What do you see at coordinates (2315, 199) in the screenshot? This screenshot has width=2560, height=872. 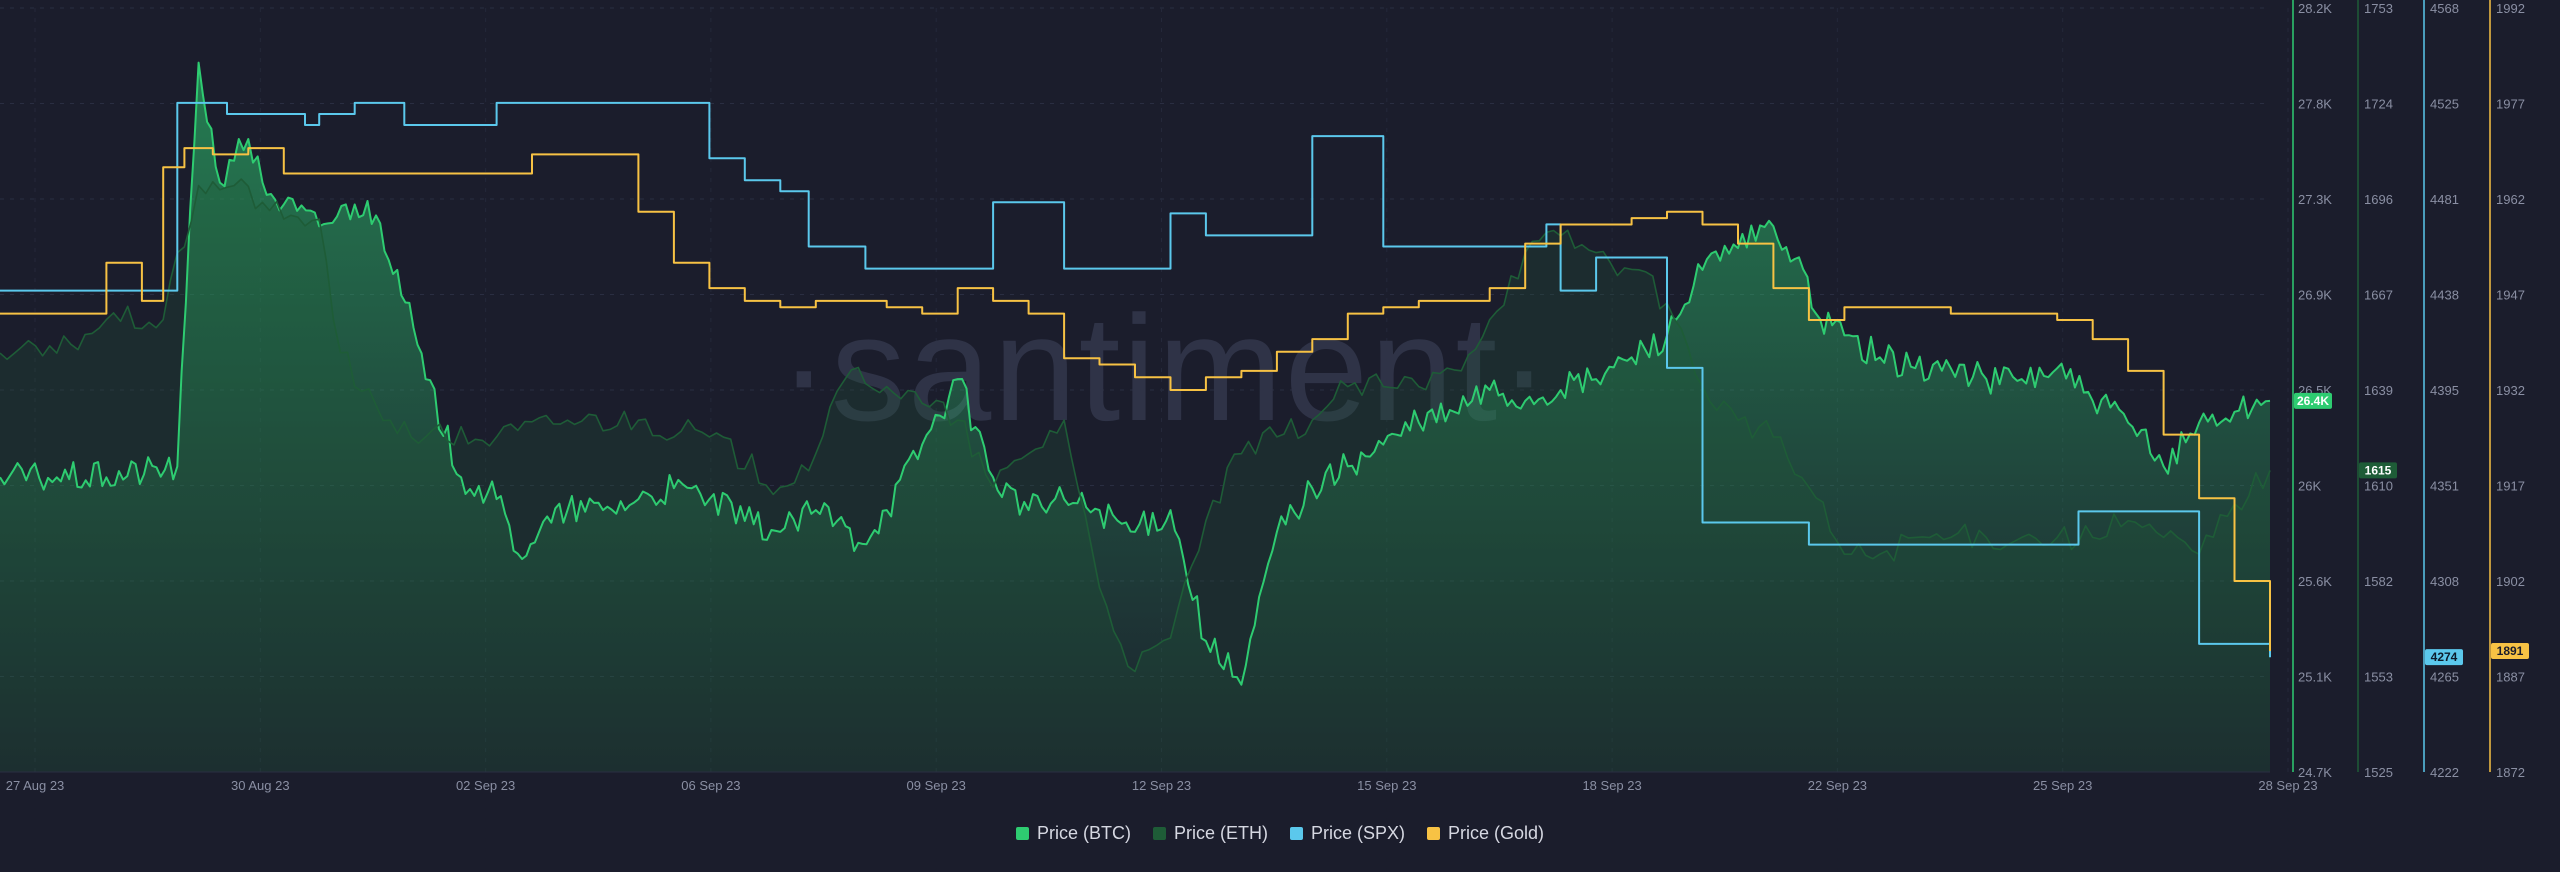 I see `y-tick-btc: 27.3K` at bounding box center [2315, 199].